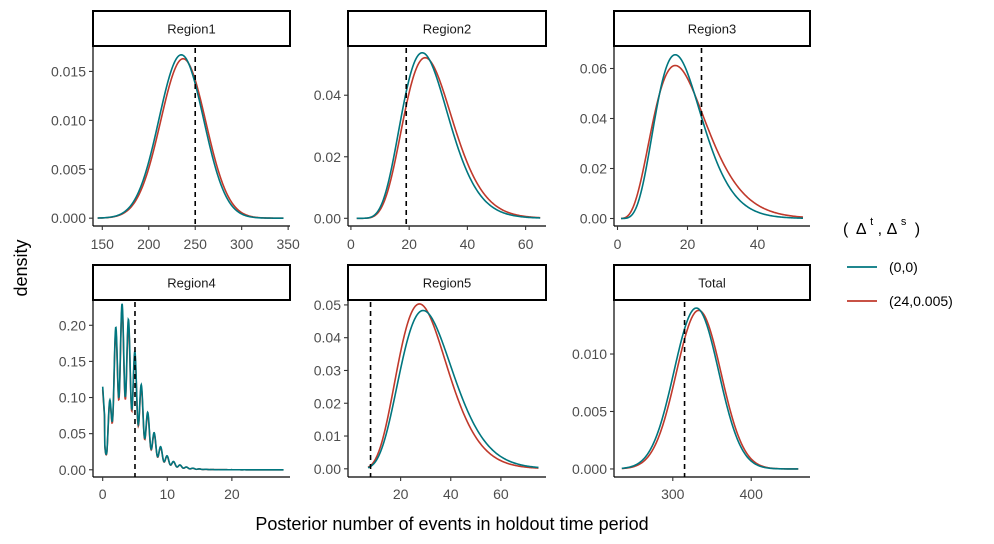  I want to click on panel-title: Region5, so click(447, 283).